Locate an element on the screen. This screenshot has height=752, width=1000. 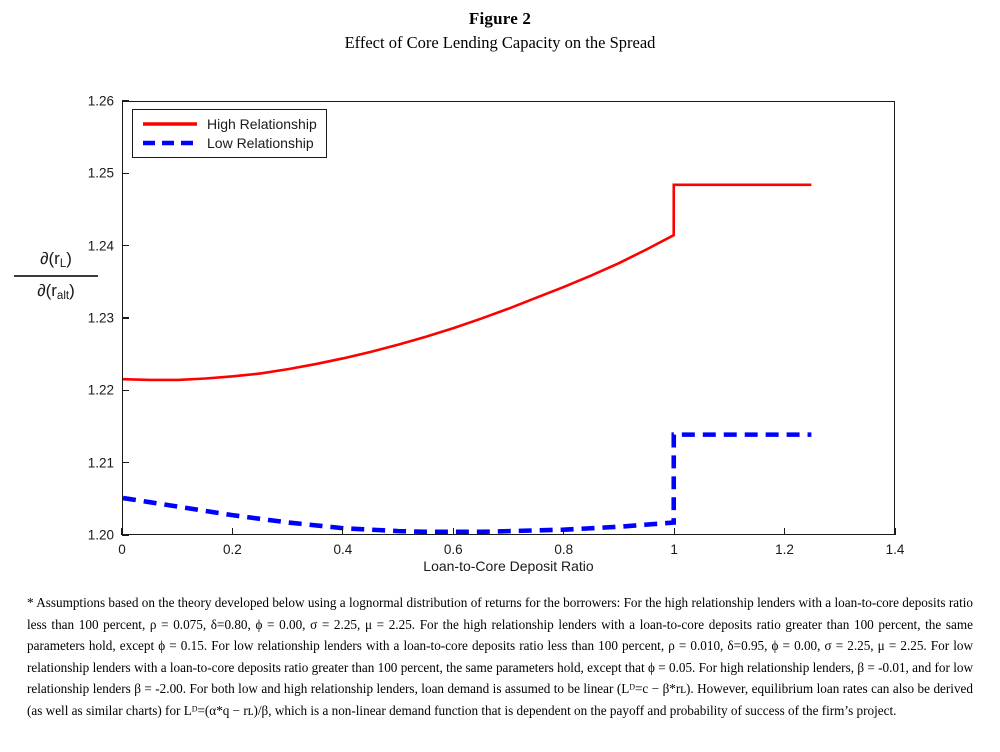
x-axis-title: Loan-to-Core Deposit Ratio is located at coordinates (508, 566).